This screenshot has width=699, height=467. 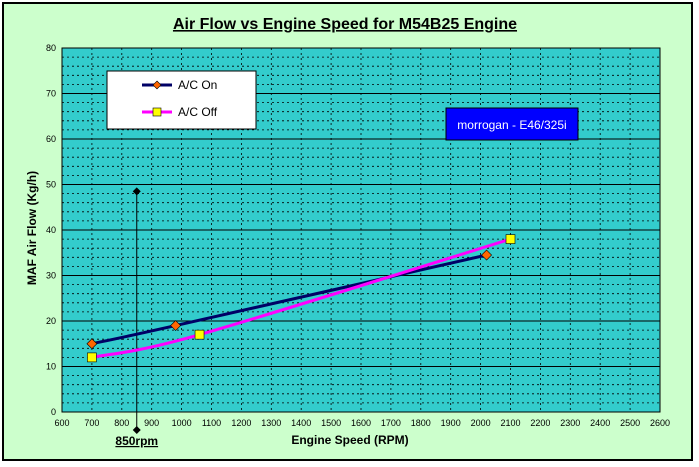 I want to click on y-tick-label: 0, so click(x=53, y=412).